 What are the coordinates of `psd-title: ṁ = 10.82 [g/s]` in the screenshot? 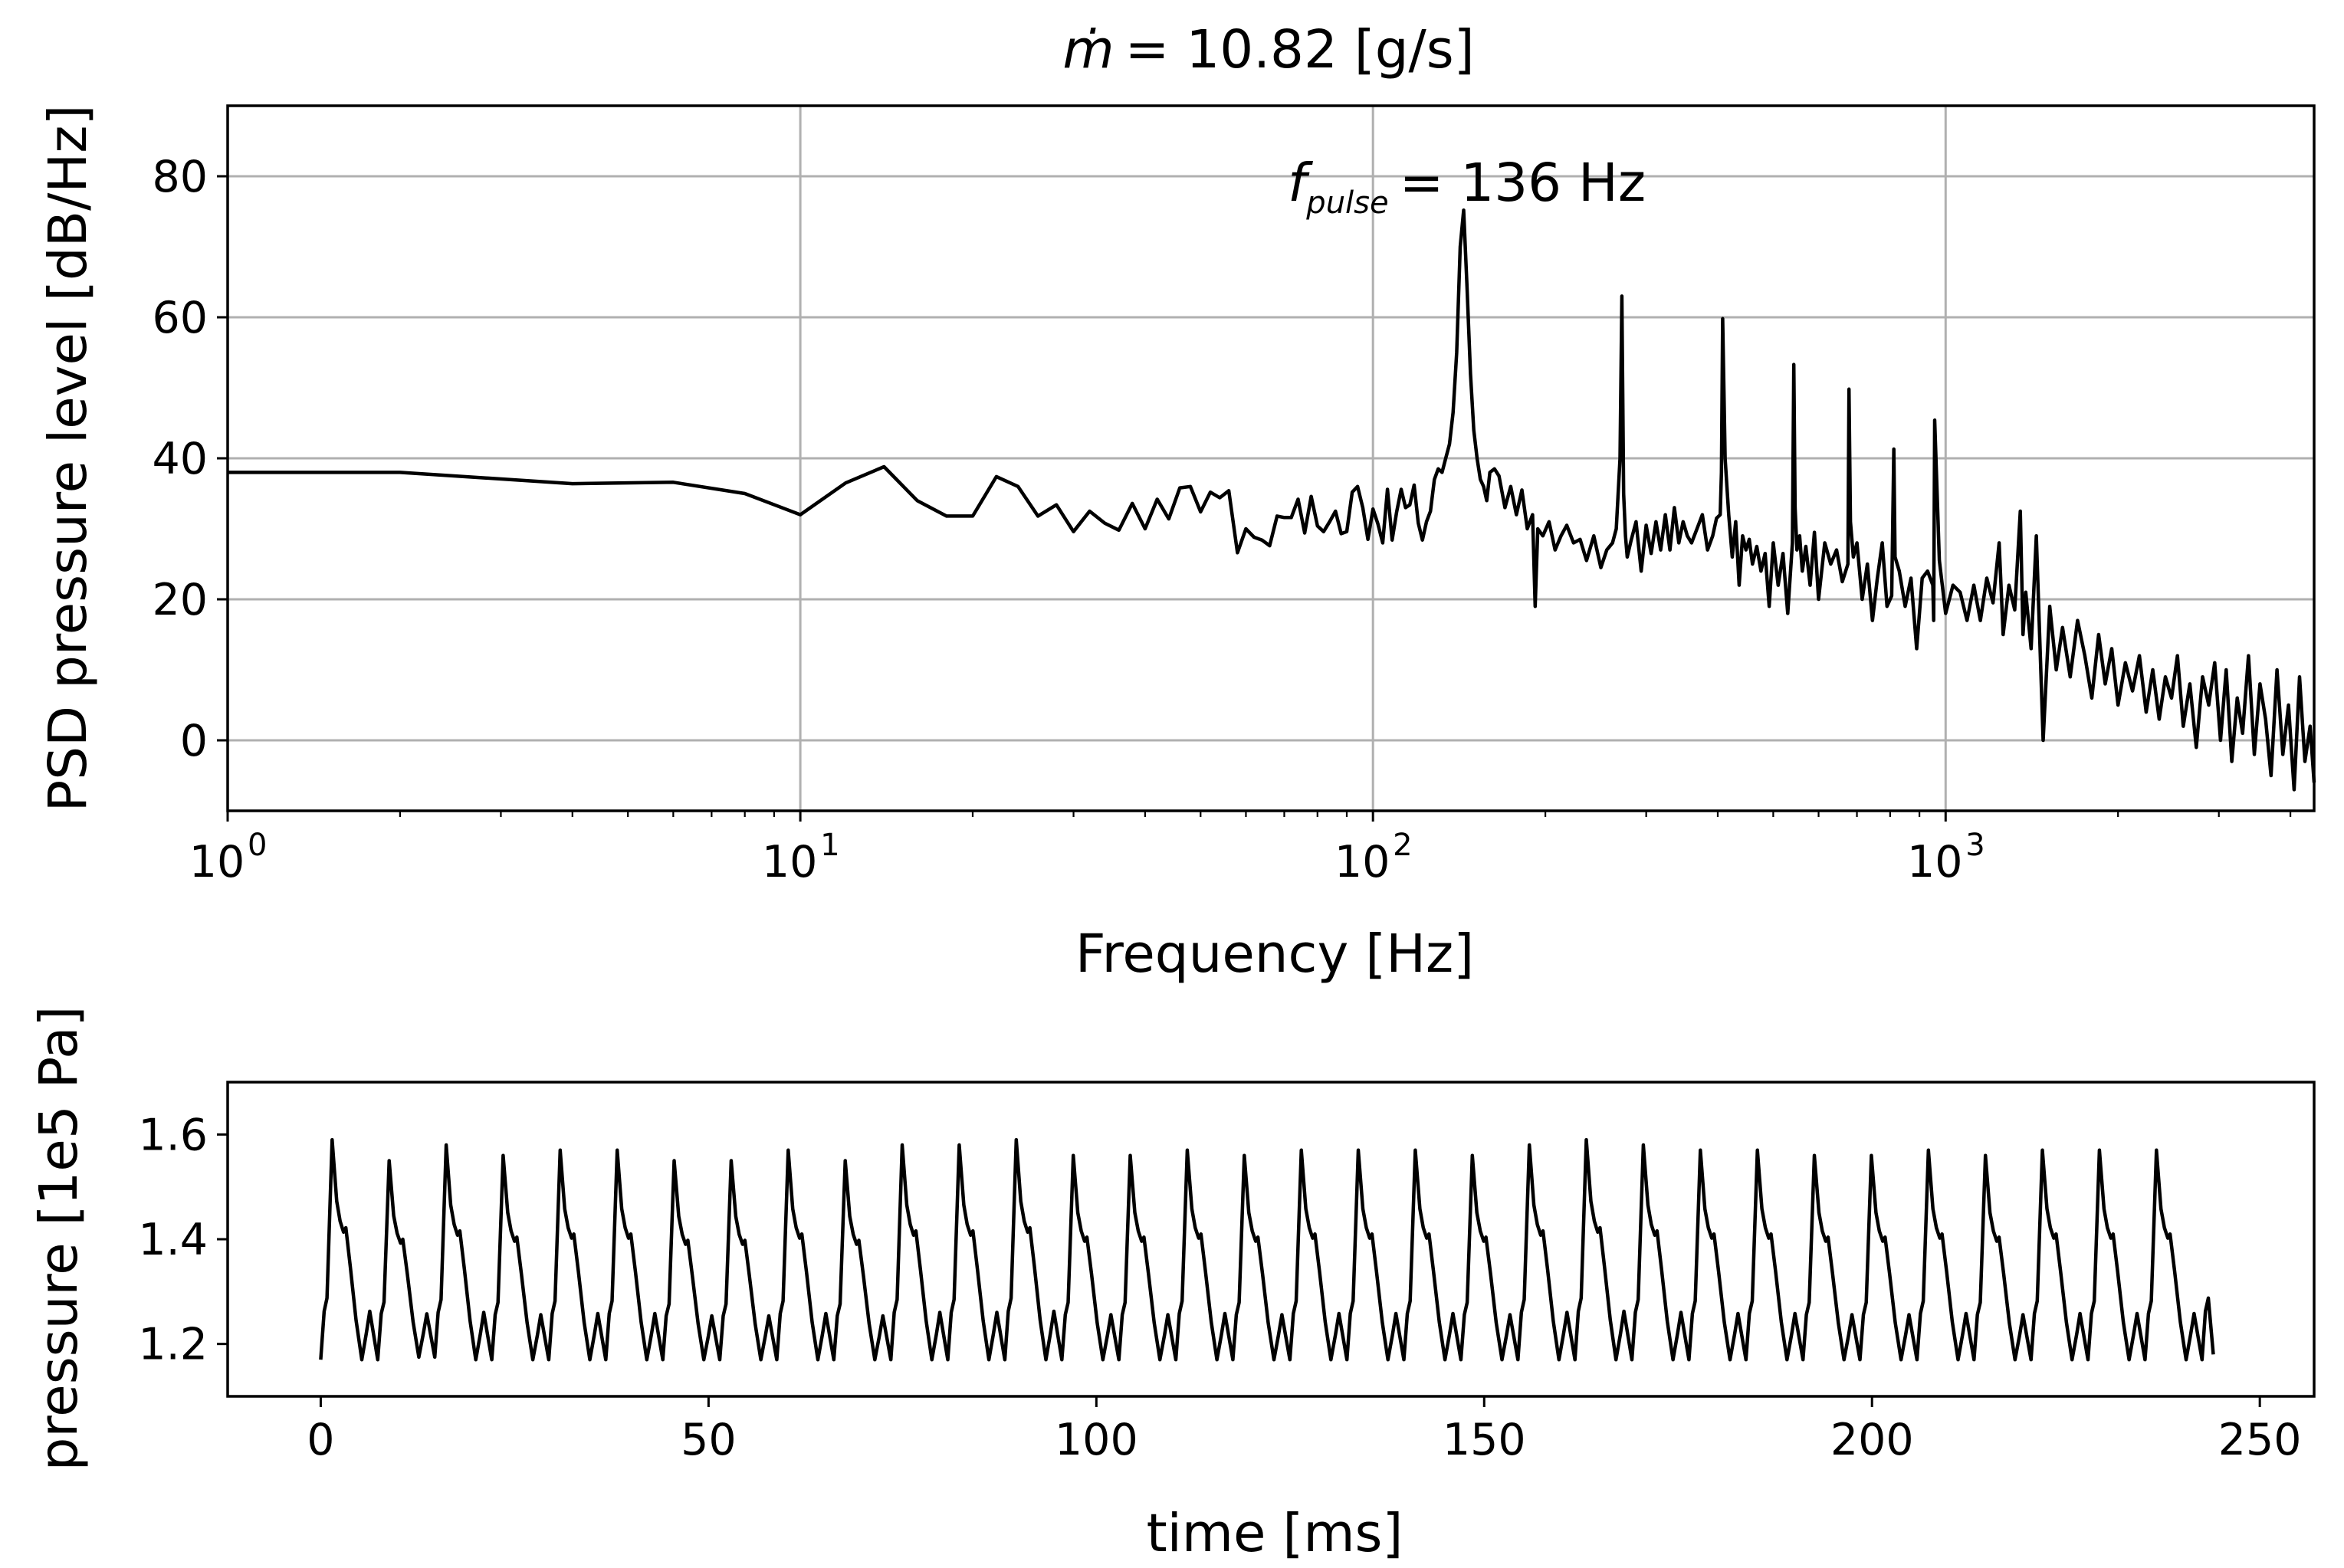 It's located at (1268, 49).